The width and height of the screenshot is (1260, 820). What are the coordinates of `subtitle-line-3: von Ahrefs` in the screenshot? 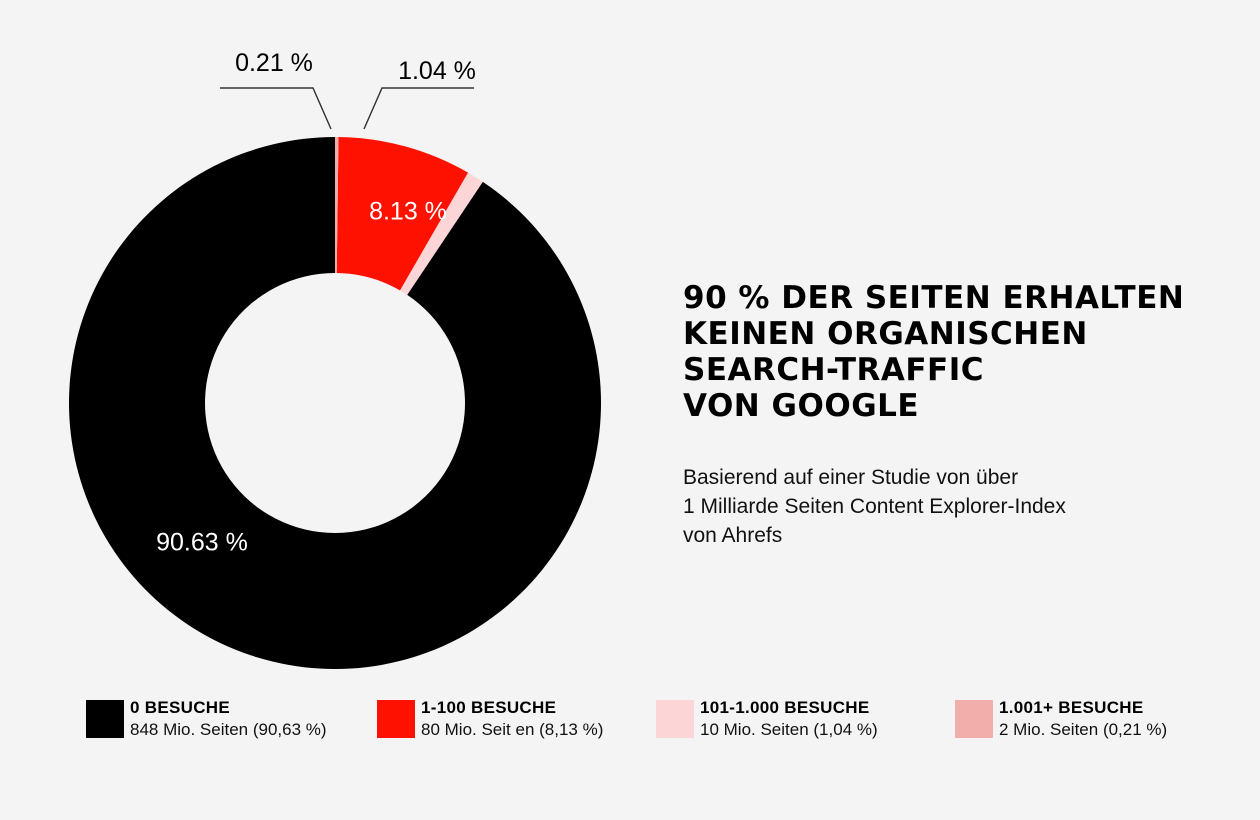 It's located at (733, 535).